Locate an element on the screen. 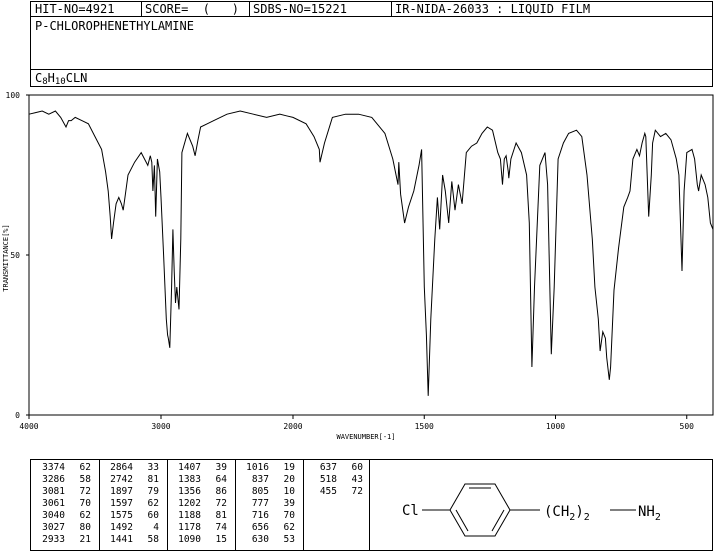  peak-transmittance: 53 is located at coordinates (289, 539).